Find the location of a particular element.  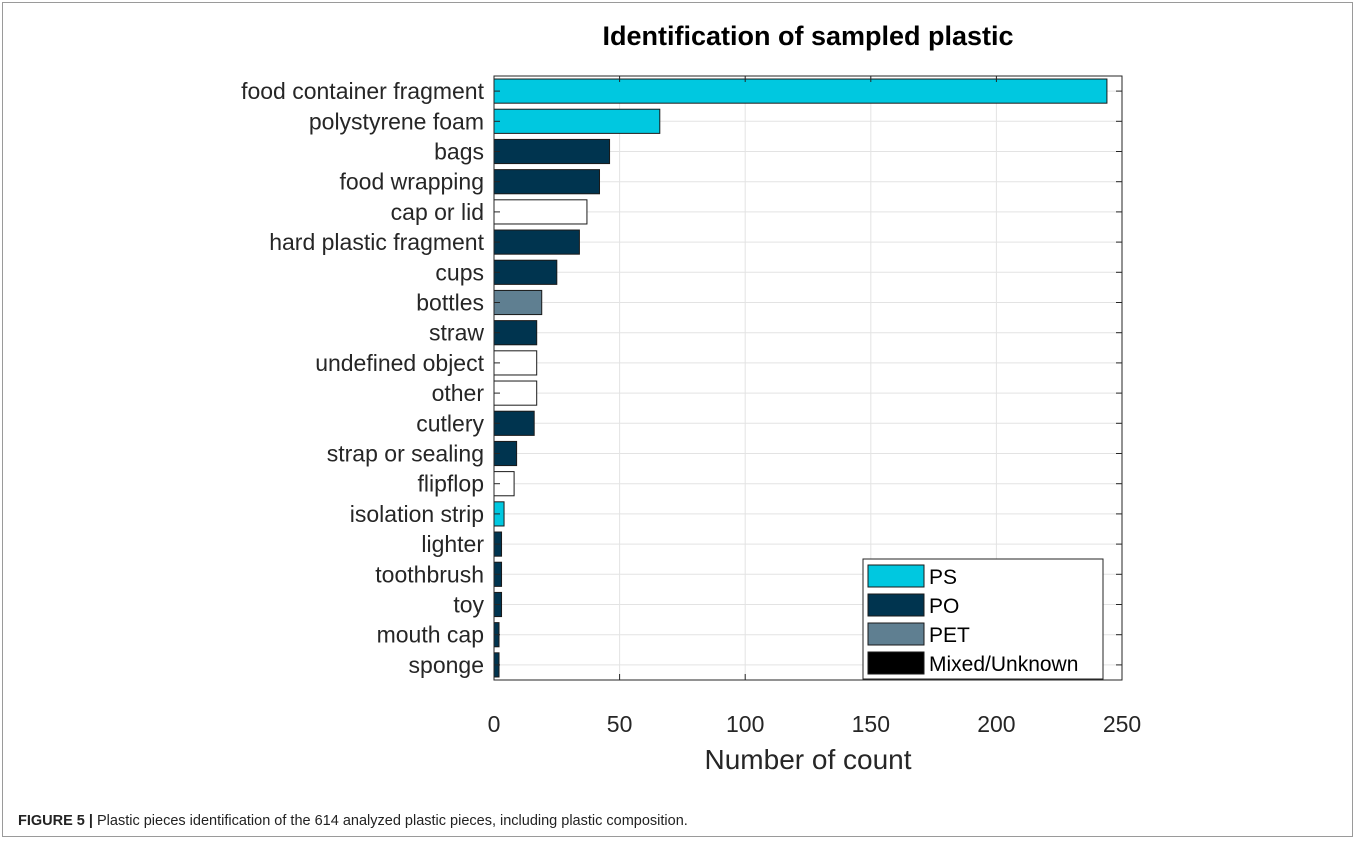

bar-cap-or-lid is located at coordinates (540, 212).